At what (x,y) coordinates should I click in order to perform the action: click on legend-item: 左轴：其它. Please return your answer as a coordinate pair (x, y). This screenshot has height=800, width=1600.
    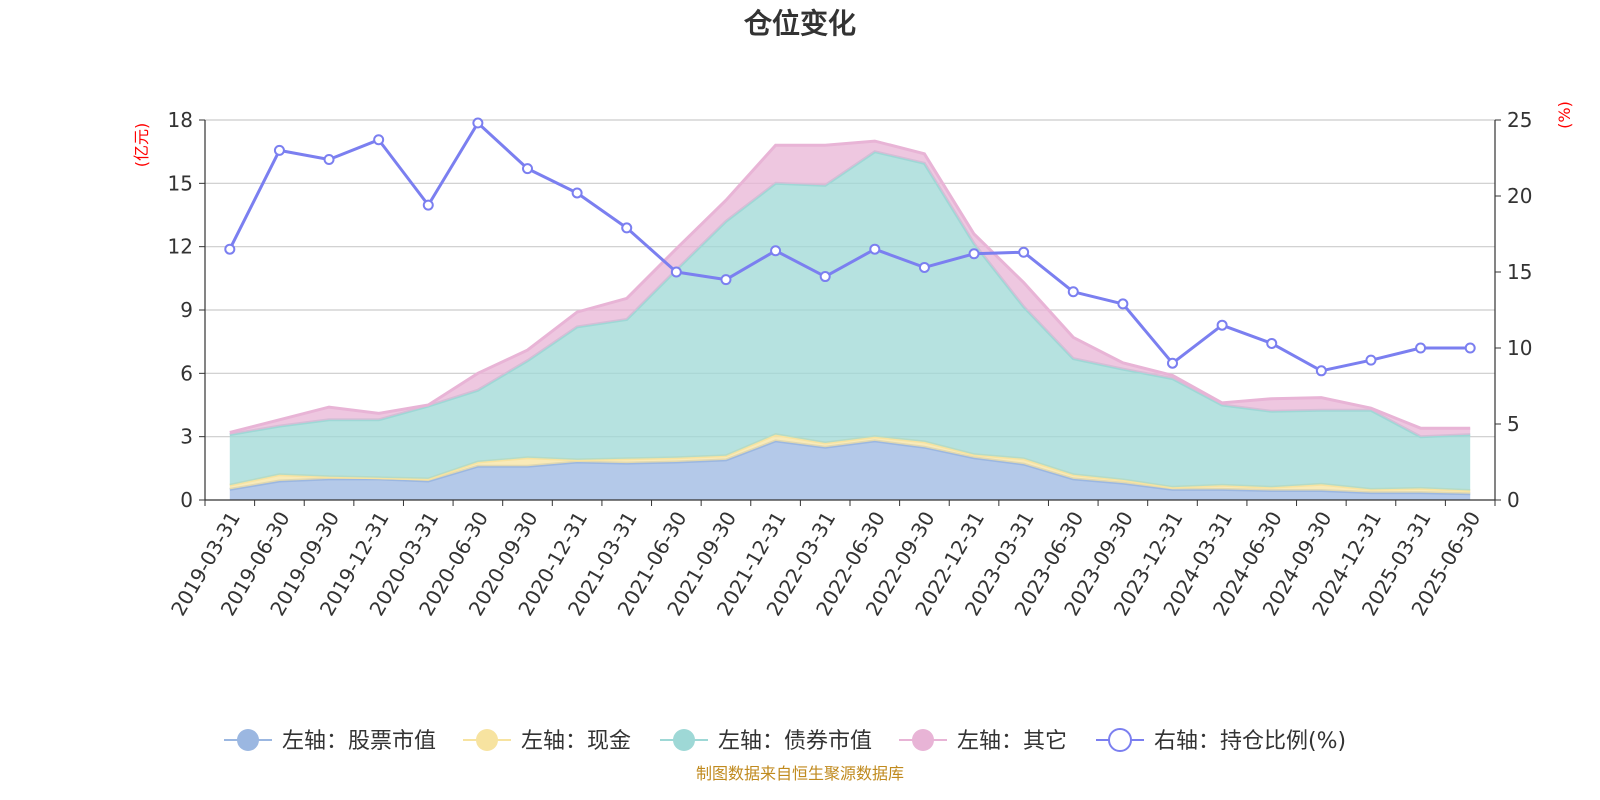
    Looking at the image, I should click on (983, 741).